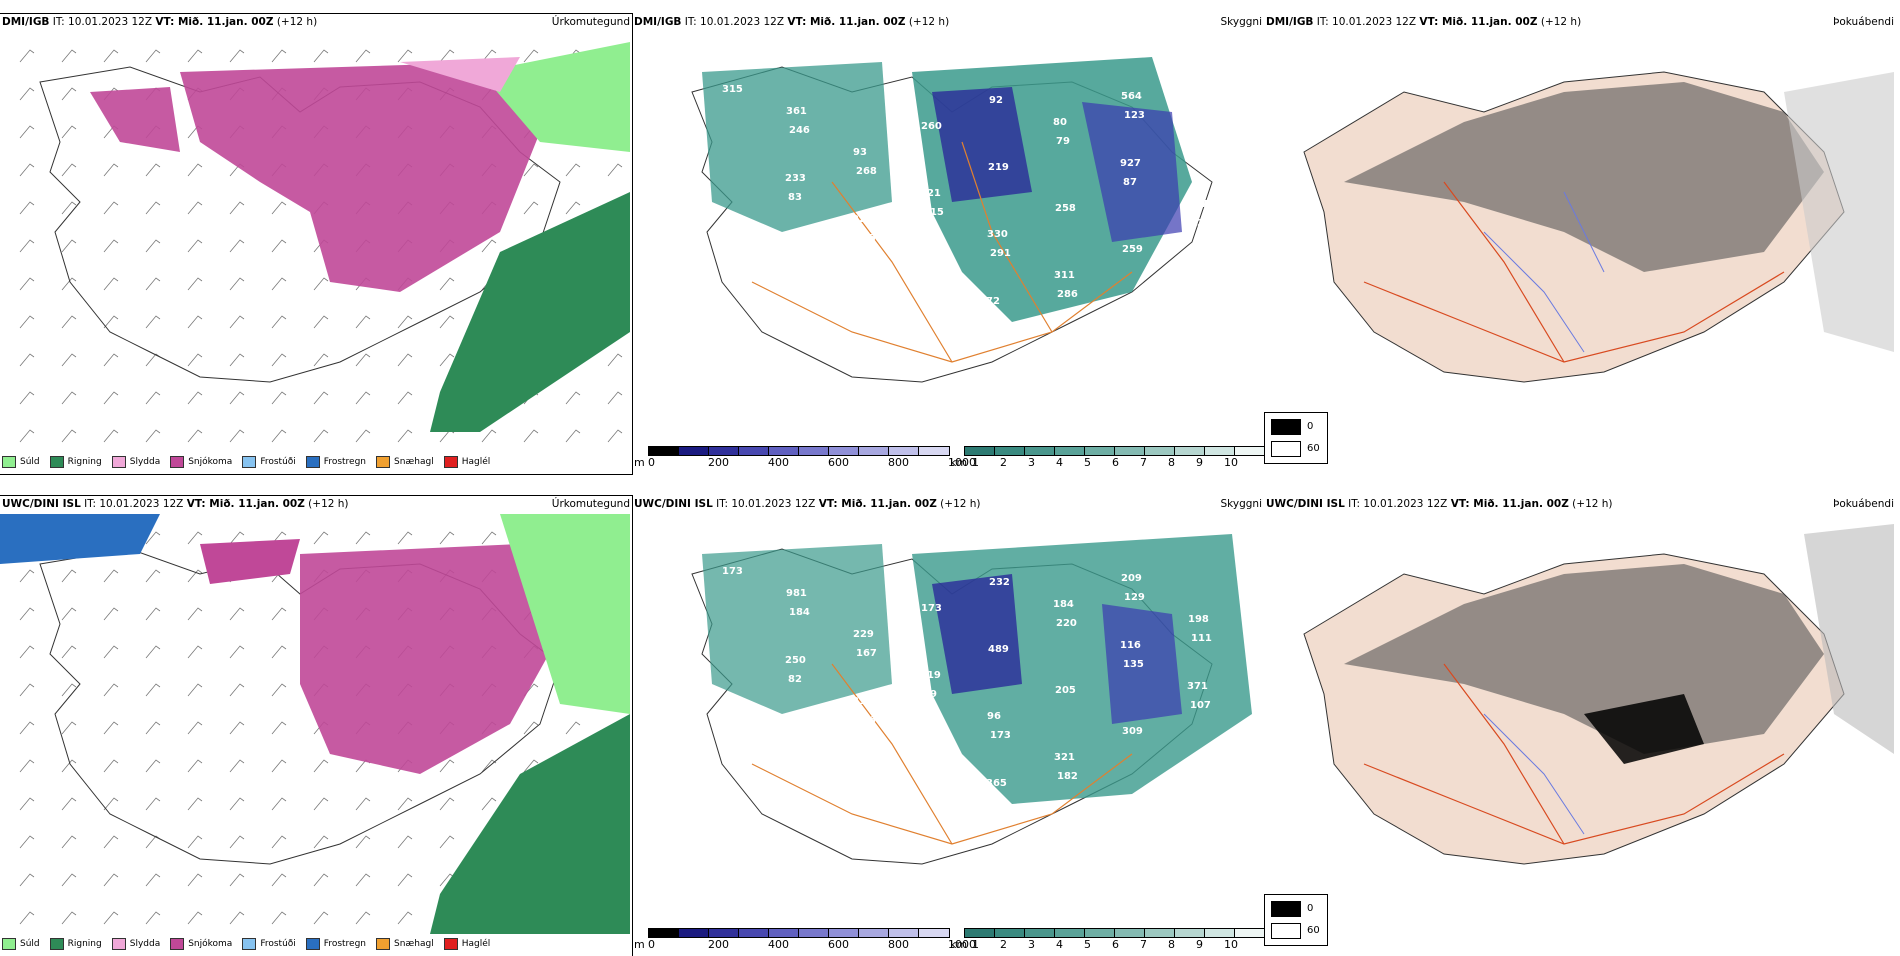 This screenshot has width=1900, height=956. Describe the element at coordinates (797, 629) in the screenshot. I see `visibility-field` at that location.